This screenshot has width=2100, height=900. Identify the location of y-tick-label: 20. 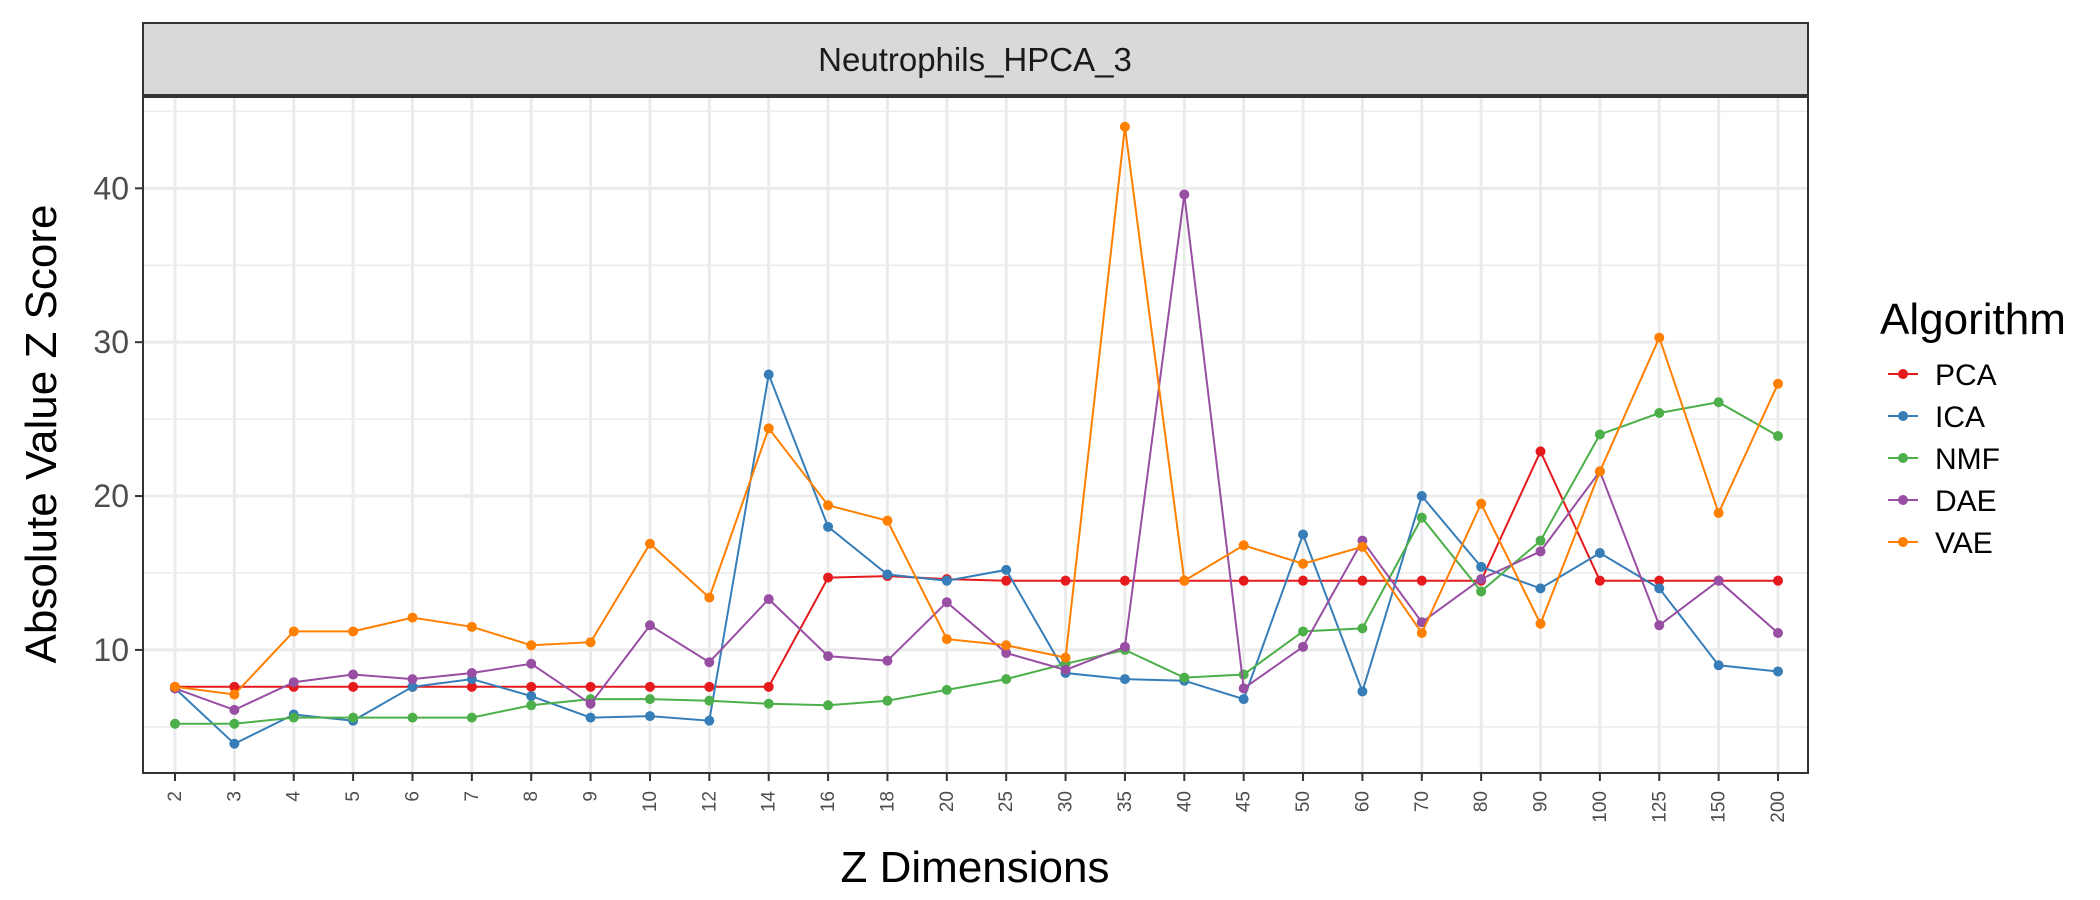
(111, 496).